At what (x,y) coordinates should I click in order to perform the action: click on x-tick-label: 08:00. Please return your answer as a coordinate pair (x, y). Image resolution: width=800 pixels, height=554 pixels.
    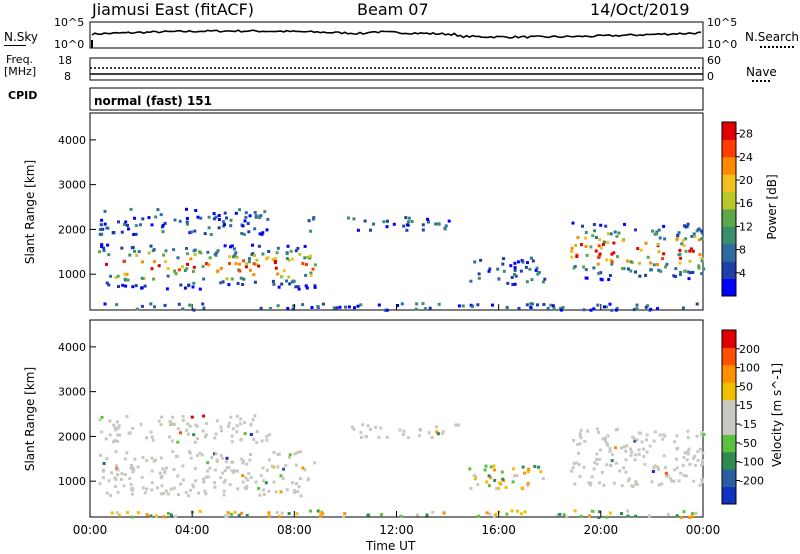
    Looking at the image, I should click on (294, 530).